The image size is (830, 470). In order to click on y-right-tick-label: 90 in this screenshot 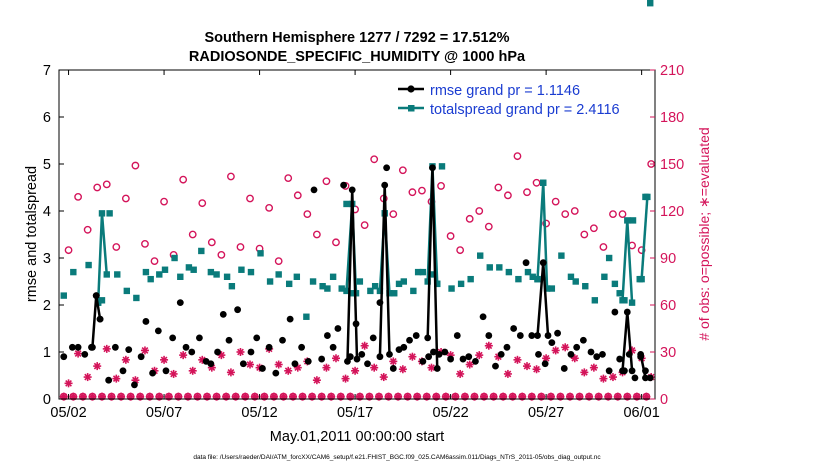, I will do `click(668, 259)`.